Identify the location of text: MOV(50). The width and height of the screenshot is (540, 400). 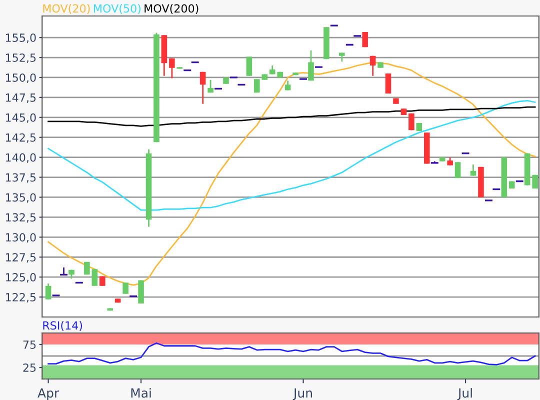
(117, 9).